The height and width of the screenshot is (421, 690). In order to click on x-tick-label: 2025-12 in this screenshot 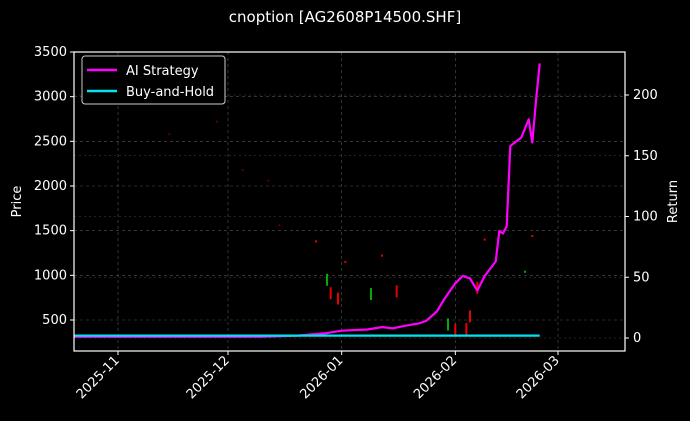, I will do `click(208, 377)`.